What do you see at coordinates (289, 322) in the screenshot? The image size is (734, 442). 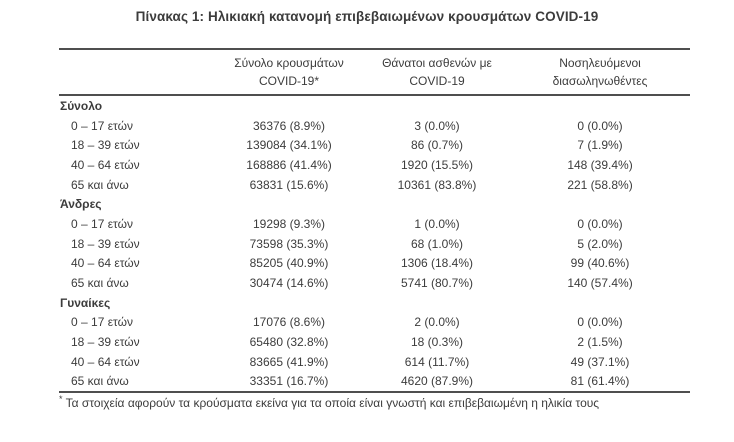 I see `total-cases-value: 17076 (8.6%)` at bounding box center [289, 322].